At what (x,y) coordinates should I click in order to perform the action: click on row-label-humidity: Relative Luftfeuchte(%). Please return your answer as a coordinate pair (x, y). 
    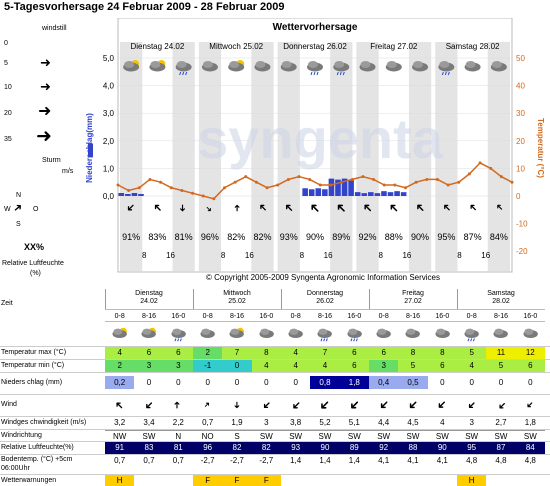
    Looking at the image, I should click on (37, 447).